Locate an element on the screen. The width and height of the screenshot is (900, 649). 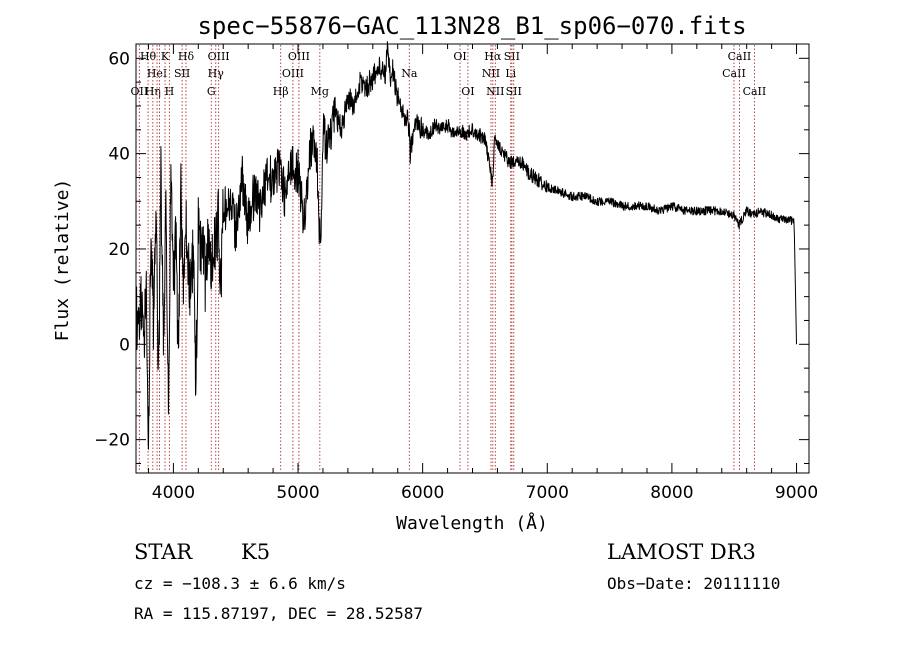
ref-line-label-8: Hδ is located at coordinates (186, 56).